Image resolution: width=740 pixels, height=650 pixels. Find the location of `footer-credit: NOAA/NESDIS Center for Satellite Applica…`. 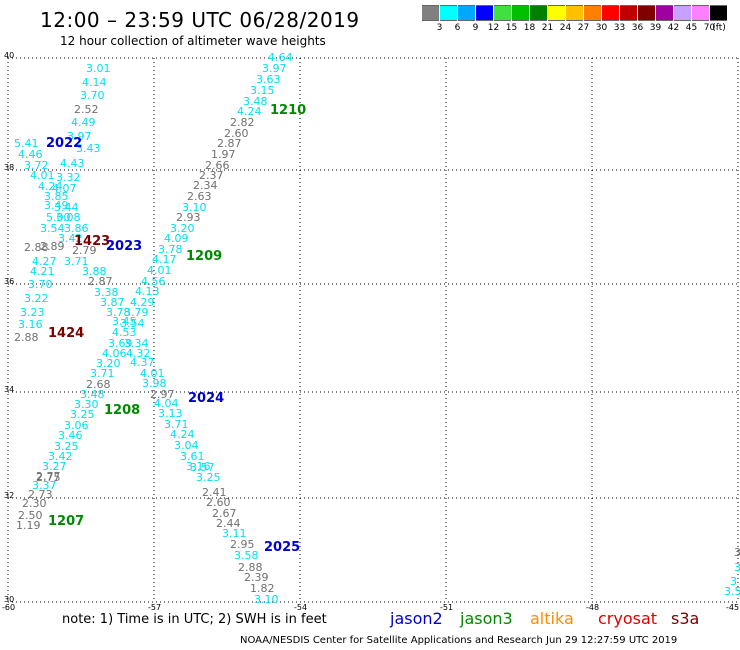

footer-credit: NOAA/NESDIS Center for Satellite Applica… is located at coordinates (459, 640).